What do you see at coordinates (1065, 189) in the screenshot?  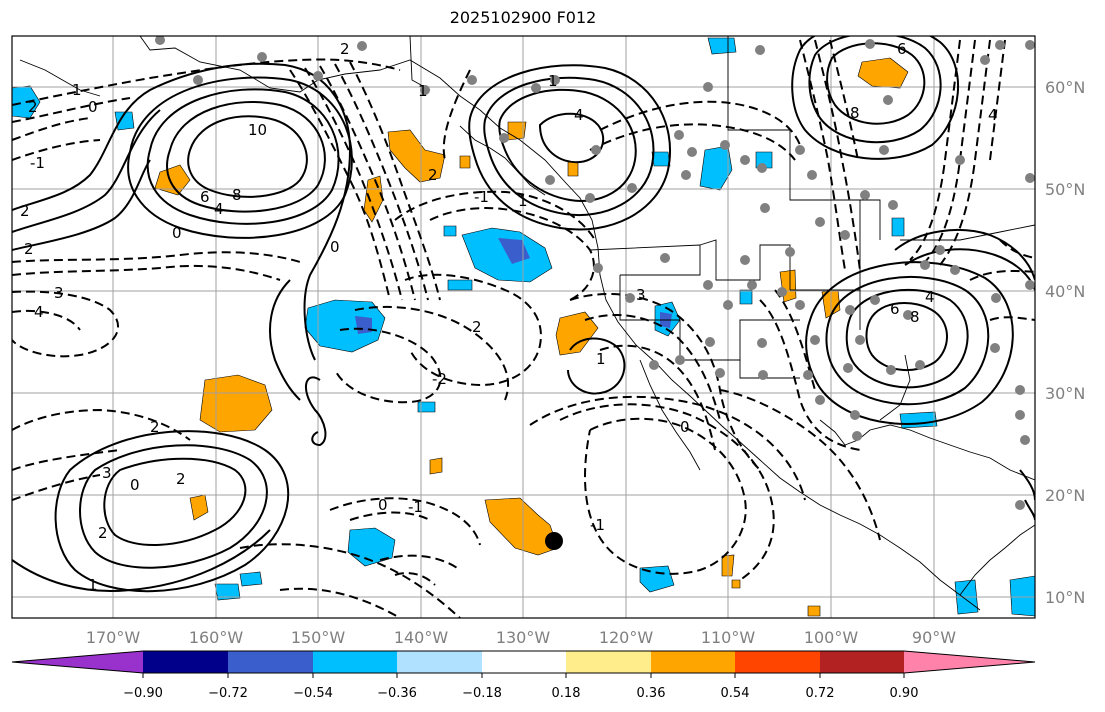 I see `lat-label-50n: 50°N` at bounding box center [1065, 189].